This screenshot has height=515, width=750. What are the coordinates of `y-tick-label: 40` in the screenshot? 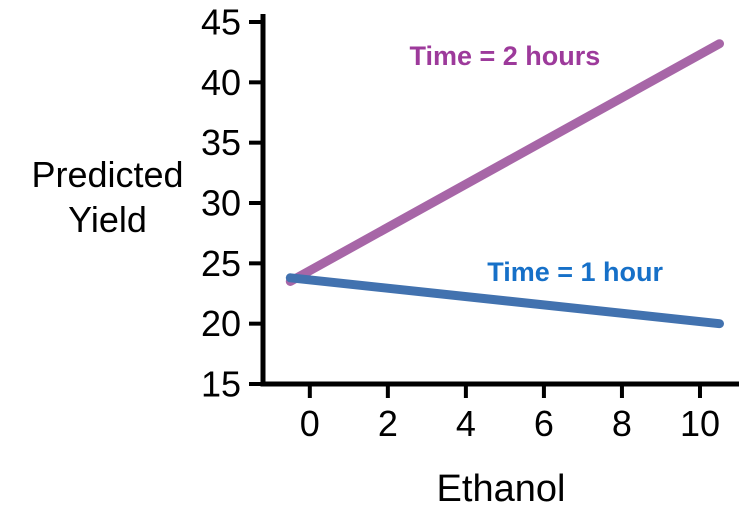 It's located at (221, 82).